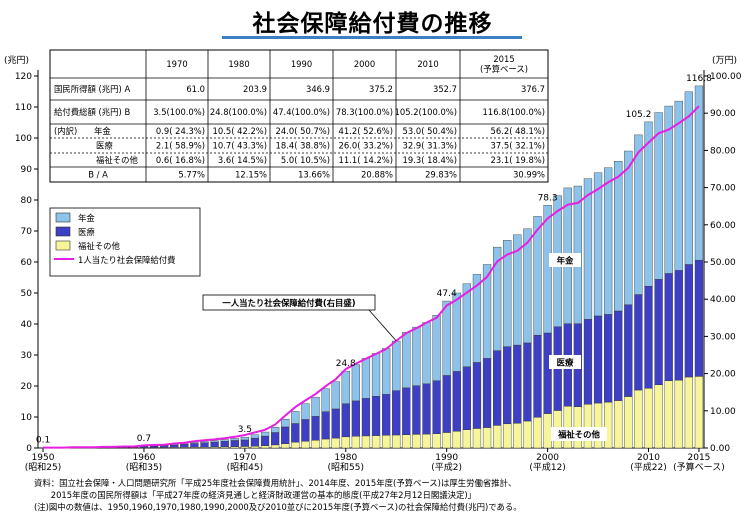 This screenshot has height=527, width=745. I want to click on table-row-label: B / A, so click(98, 175).